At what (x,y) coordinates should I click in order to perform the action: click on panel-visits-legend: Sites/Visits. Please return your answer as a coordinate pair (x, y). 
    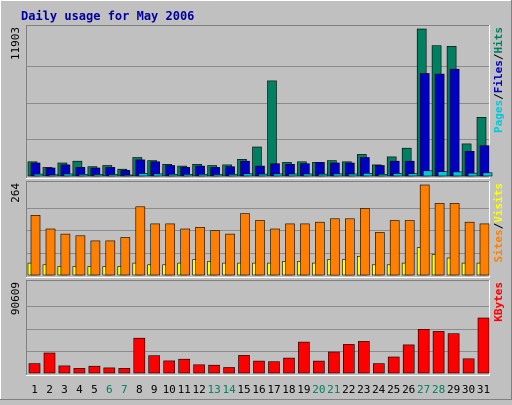
    Looking at the image, I should click on (498, 223).